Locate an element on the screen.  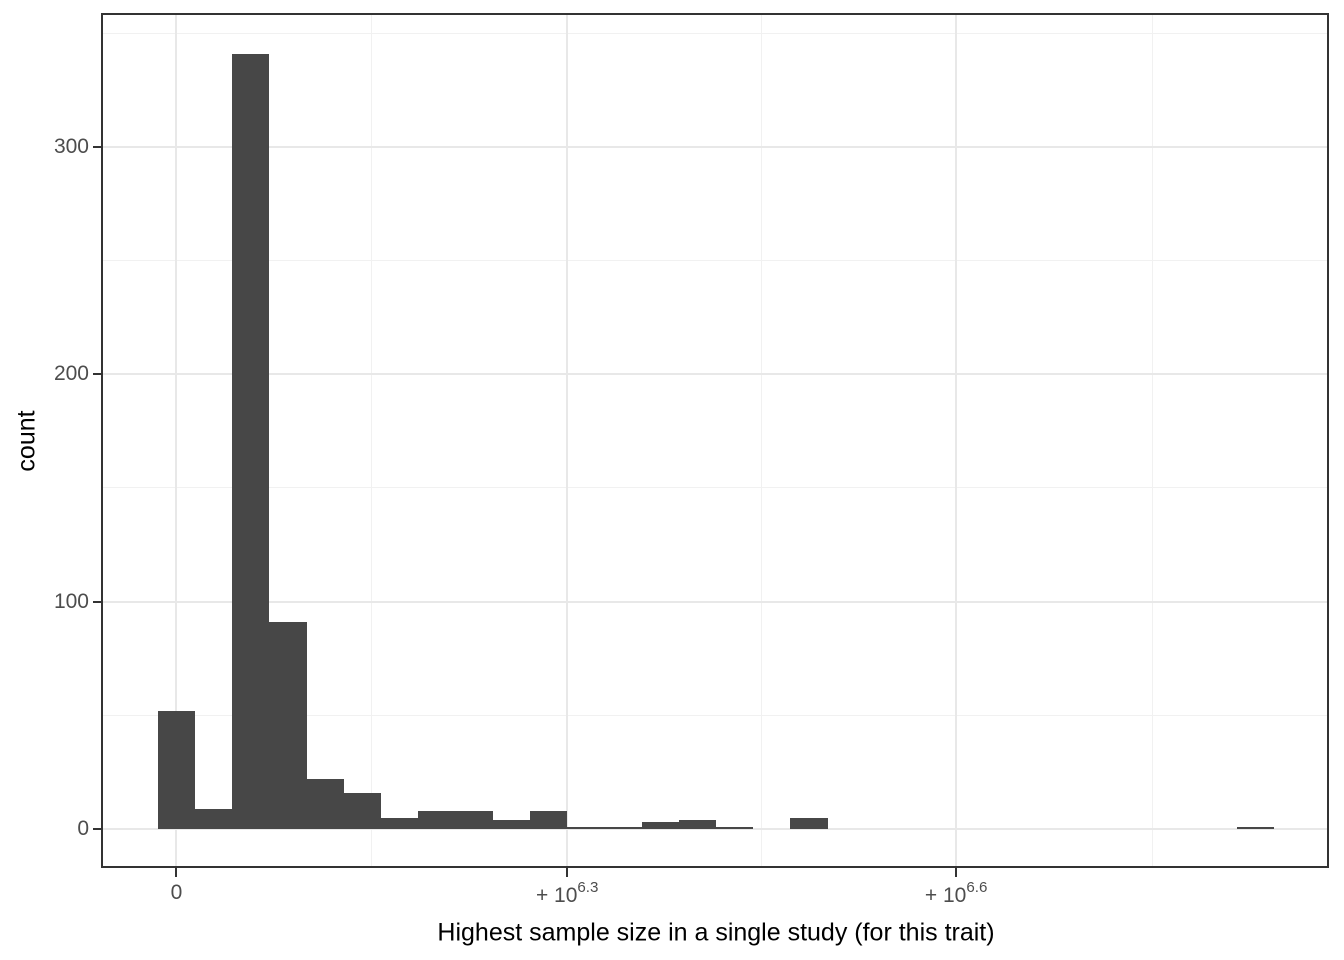
x-tick-label: + 106.3 is located at coordinates (567, 892).